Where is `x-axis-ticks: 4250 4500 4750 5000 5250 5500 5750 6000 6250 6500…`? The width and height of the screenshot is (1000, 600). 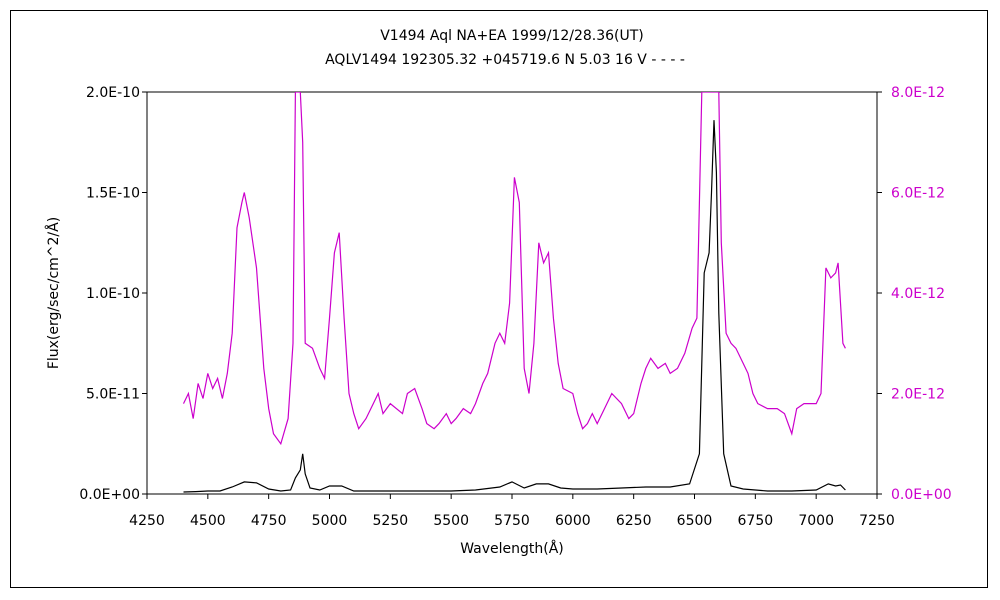
x-axis-ticks: 4250 4500 4750 5000 5250 5500 5750 6000 6250 6500… is located at coordinates (512, 511).